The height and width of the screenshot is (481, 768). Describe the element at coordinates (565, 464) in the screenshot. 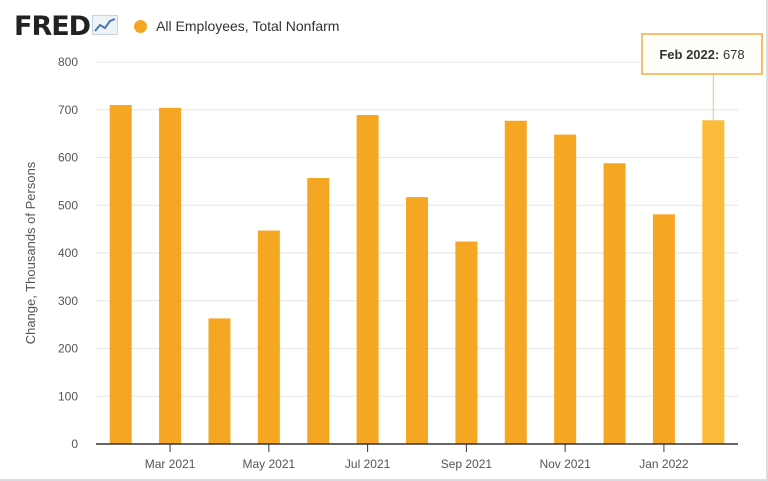

I see `x-tick-label: Nov 2021` at that location.